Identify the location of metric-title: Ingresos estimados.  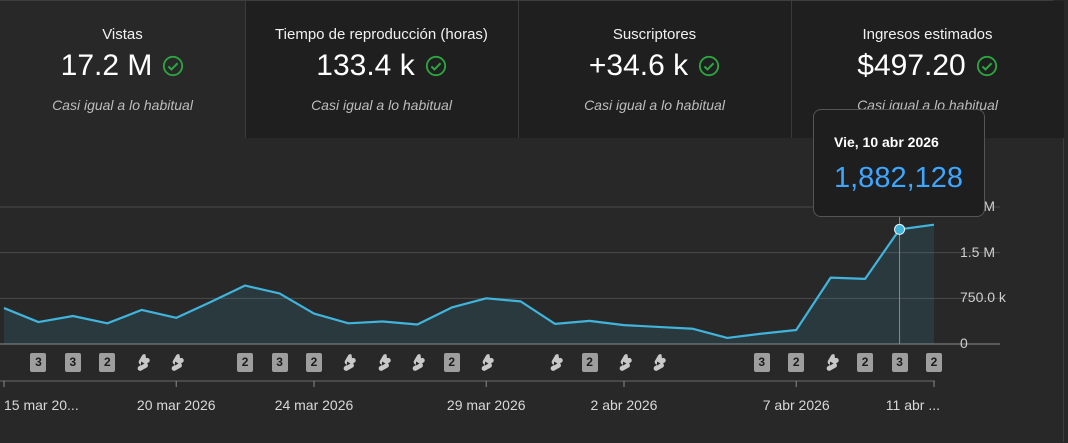
(927, 34).